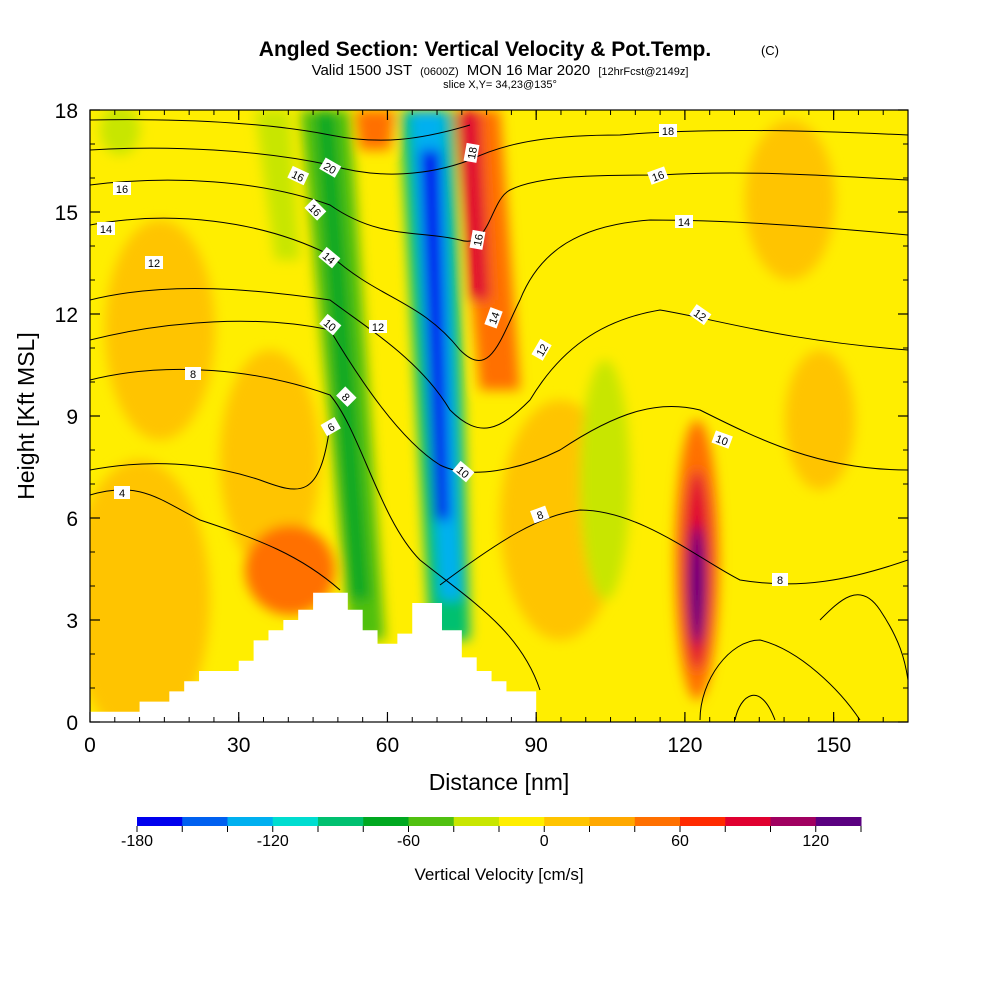 The height and width of the screenshot is (1000, 1000). I want to click on weak-updraft-mid, so click(270, 460).